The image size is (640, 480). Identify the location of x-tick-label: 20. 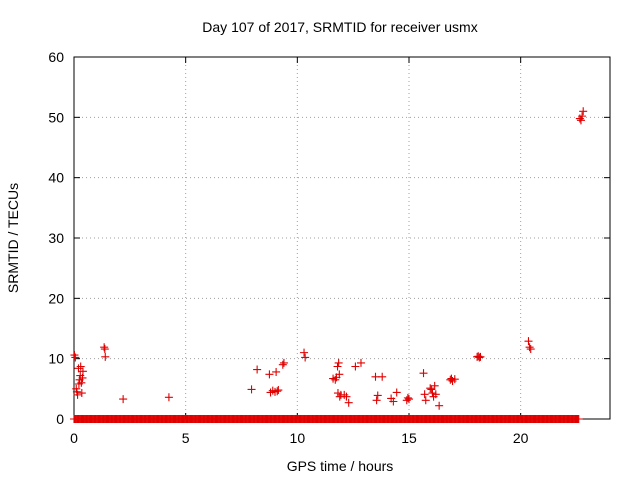
(521, 438).